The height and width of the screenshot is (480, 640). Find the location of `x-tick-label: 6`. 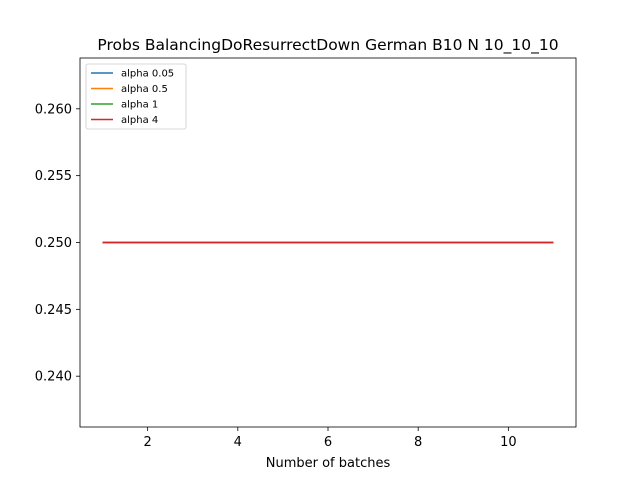

x-tick-label: 6 is located at coordinates (328, 442).